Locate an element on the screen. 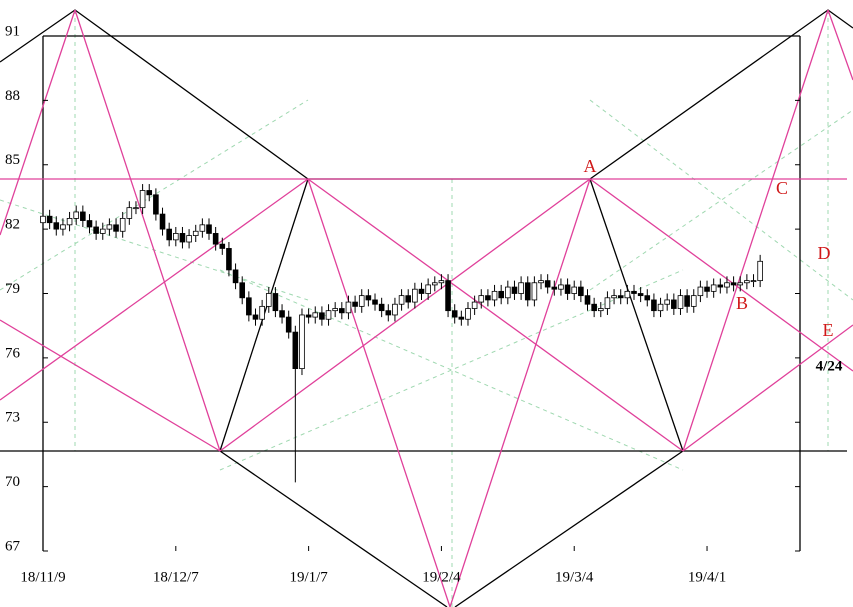 This screenshot has height=607, width=853. y-tick-label: 70 is located at coordinates (12, 482).